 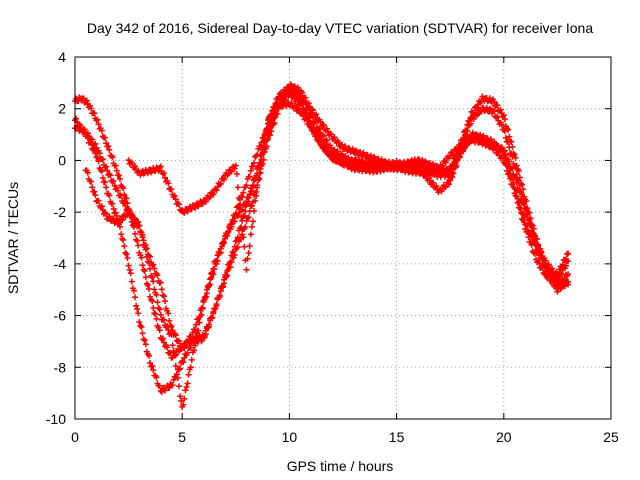 I want to click on y-tick-label: 4, so click(x=62, y=57).